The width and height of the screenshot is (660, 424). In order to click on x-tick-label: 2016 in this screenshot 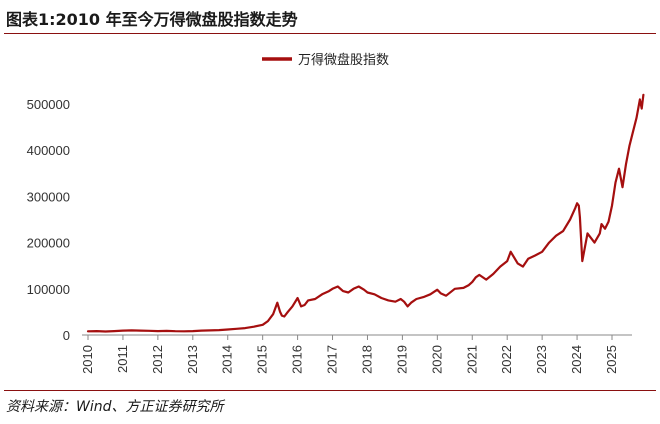, I will do `click(297, 359)`.